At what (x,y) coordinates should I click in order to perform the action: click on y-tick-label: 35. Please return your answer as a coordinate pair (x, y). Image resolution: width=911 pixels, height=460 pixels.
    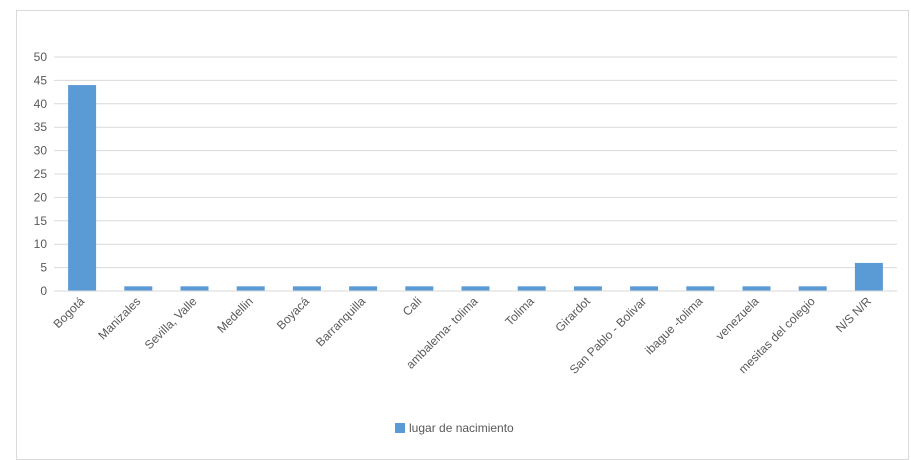
    Looking at the image, I should click on (41, 127).